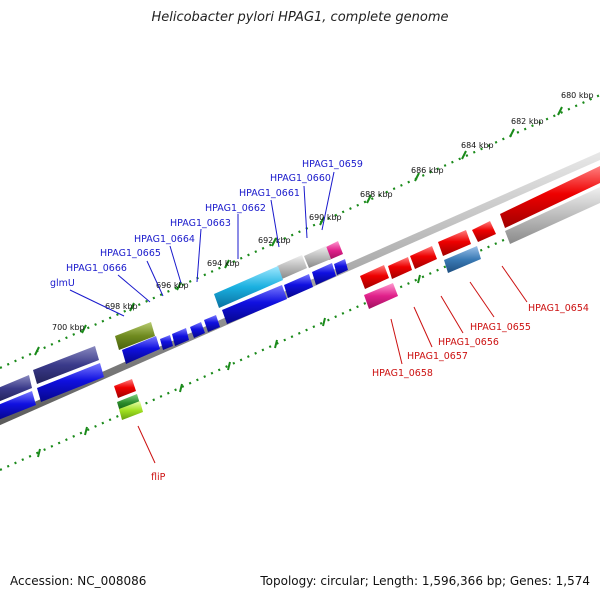 This screenshot has height=600, width=600. Describe the element at coordinates (317, 257) in the screenshot. I see `gene-HPAG1_0660-gray` at that location.